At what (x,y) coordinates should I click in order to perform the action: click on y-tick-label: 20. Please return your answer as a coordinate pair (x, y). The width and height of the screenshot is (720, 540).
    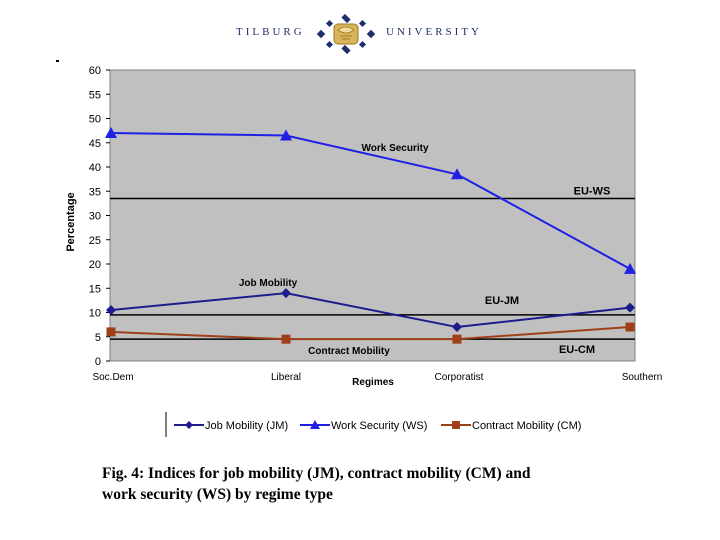
    Looking at the image, I should click on (95, 265).